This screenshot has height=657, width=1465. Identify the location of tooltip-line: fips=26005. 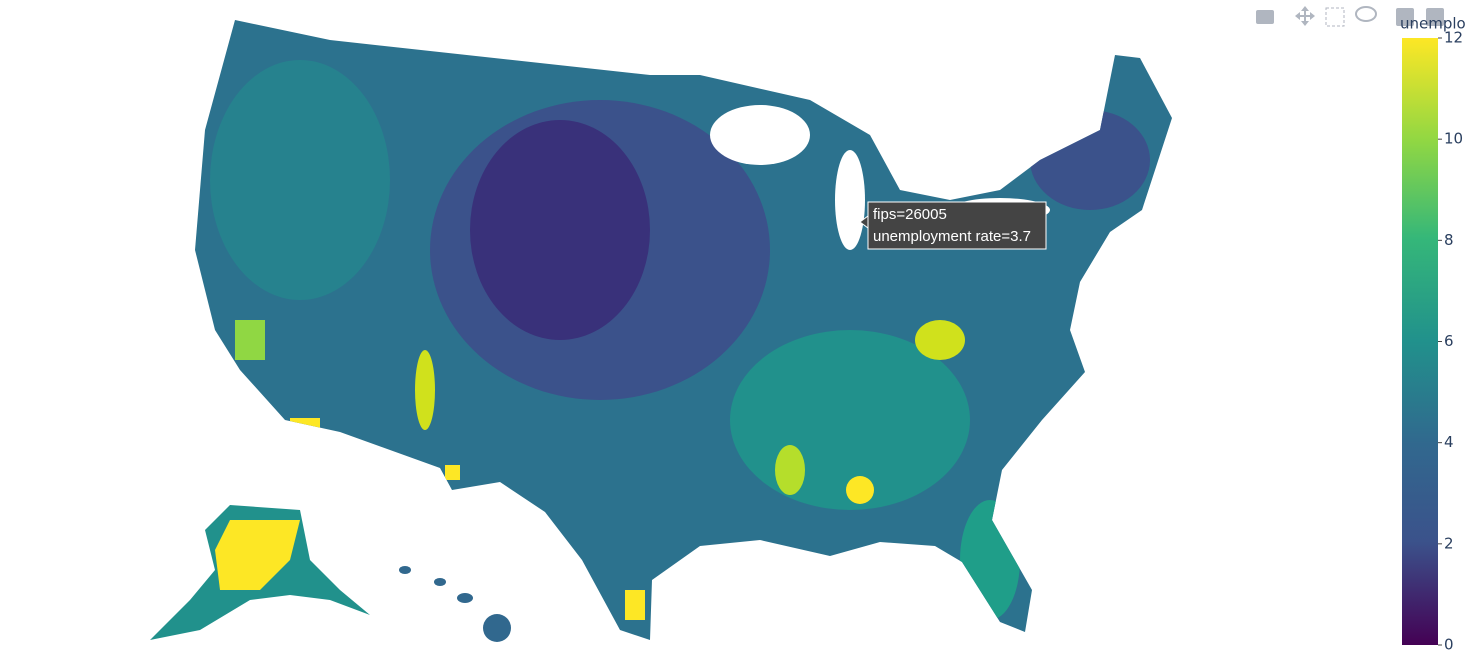
(910, 214).